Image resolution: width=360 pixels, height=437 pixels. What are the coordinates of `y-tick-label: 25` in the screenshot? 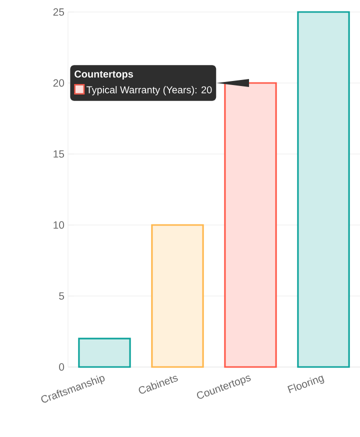 It's located at (58, 12).